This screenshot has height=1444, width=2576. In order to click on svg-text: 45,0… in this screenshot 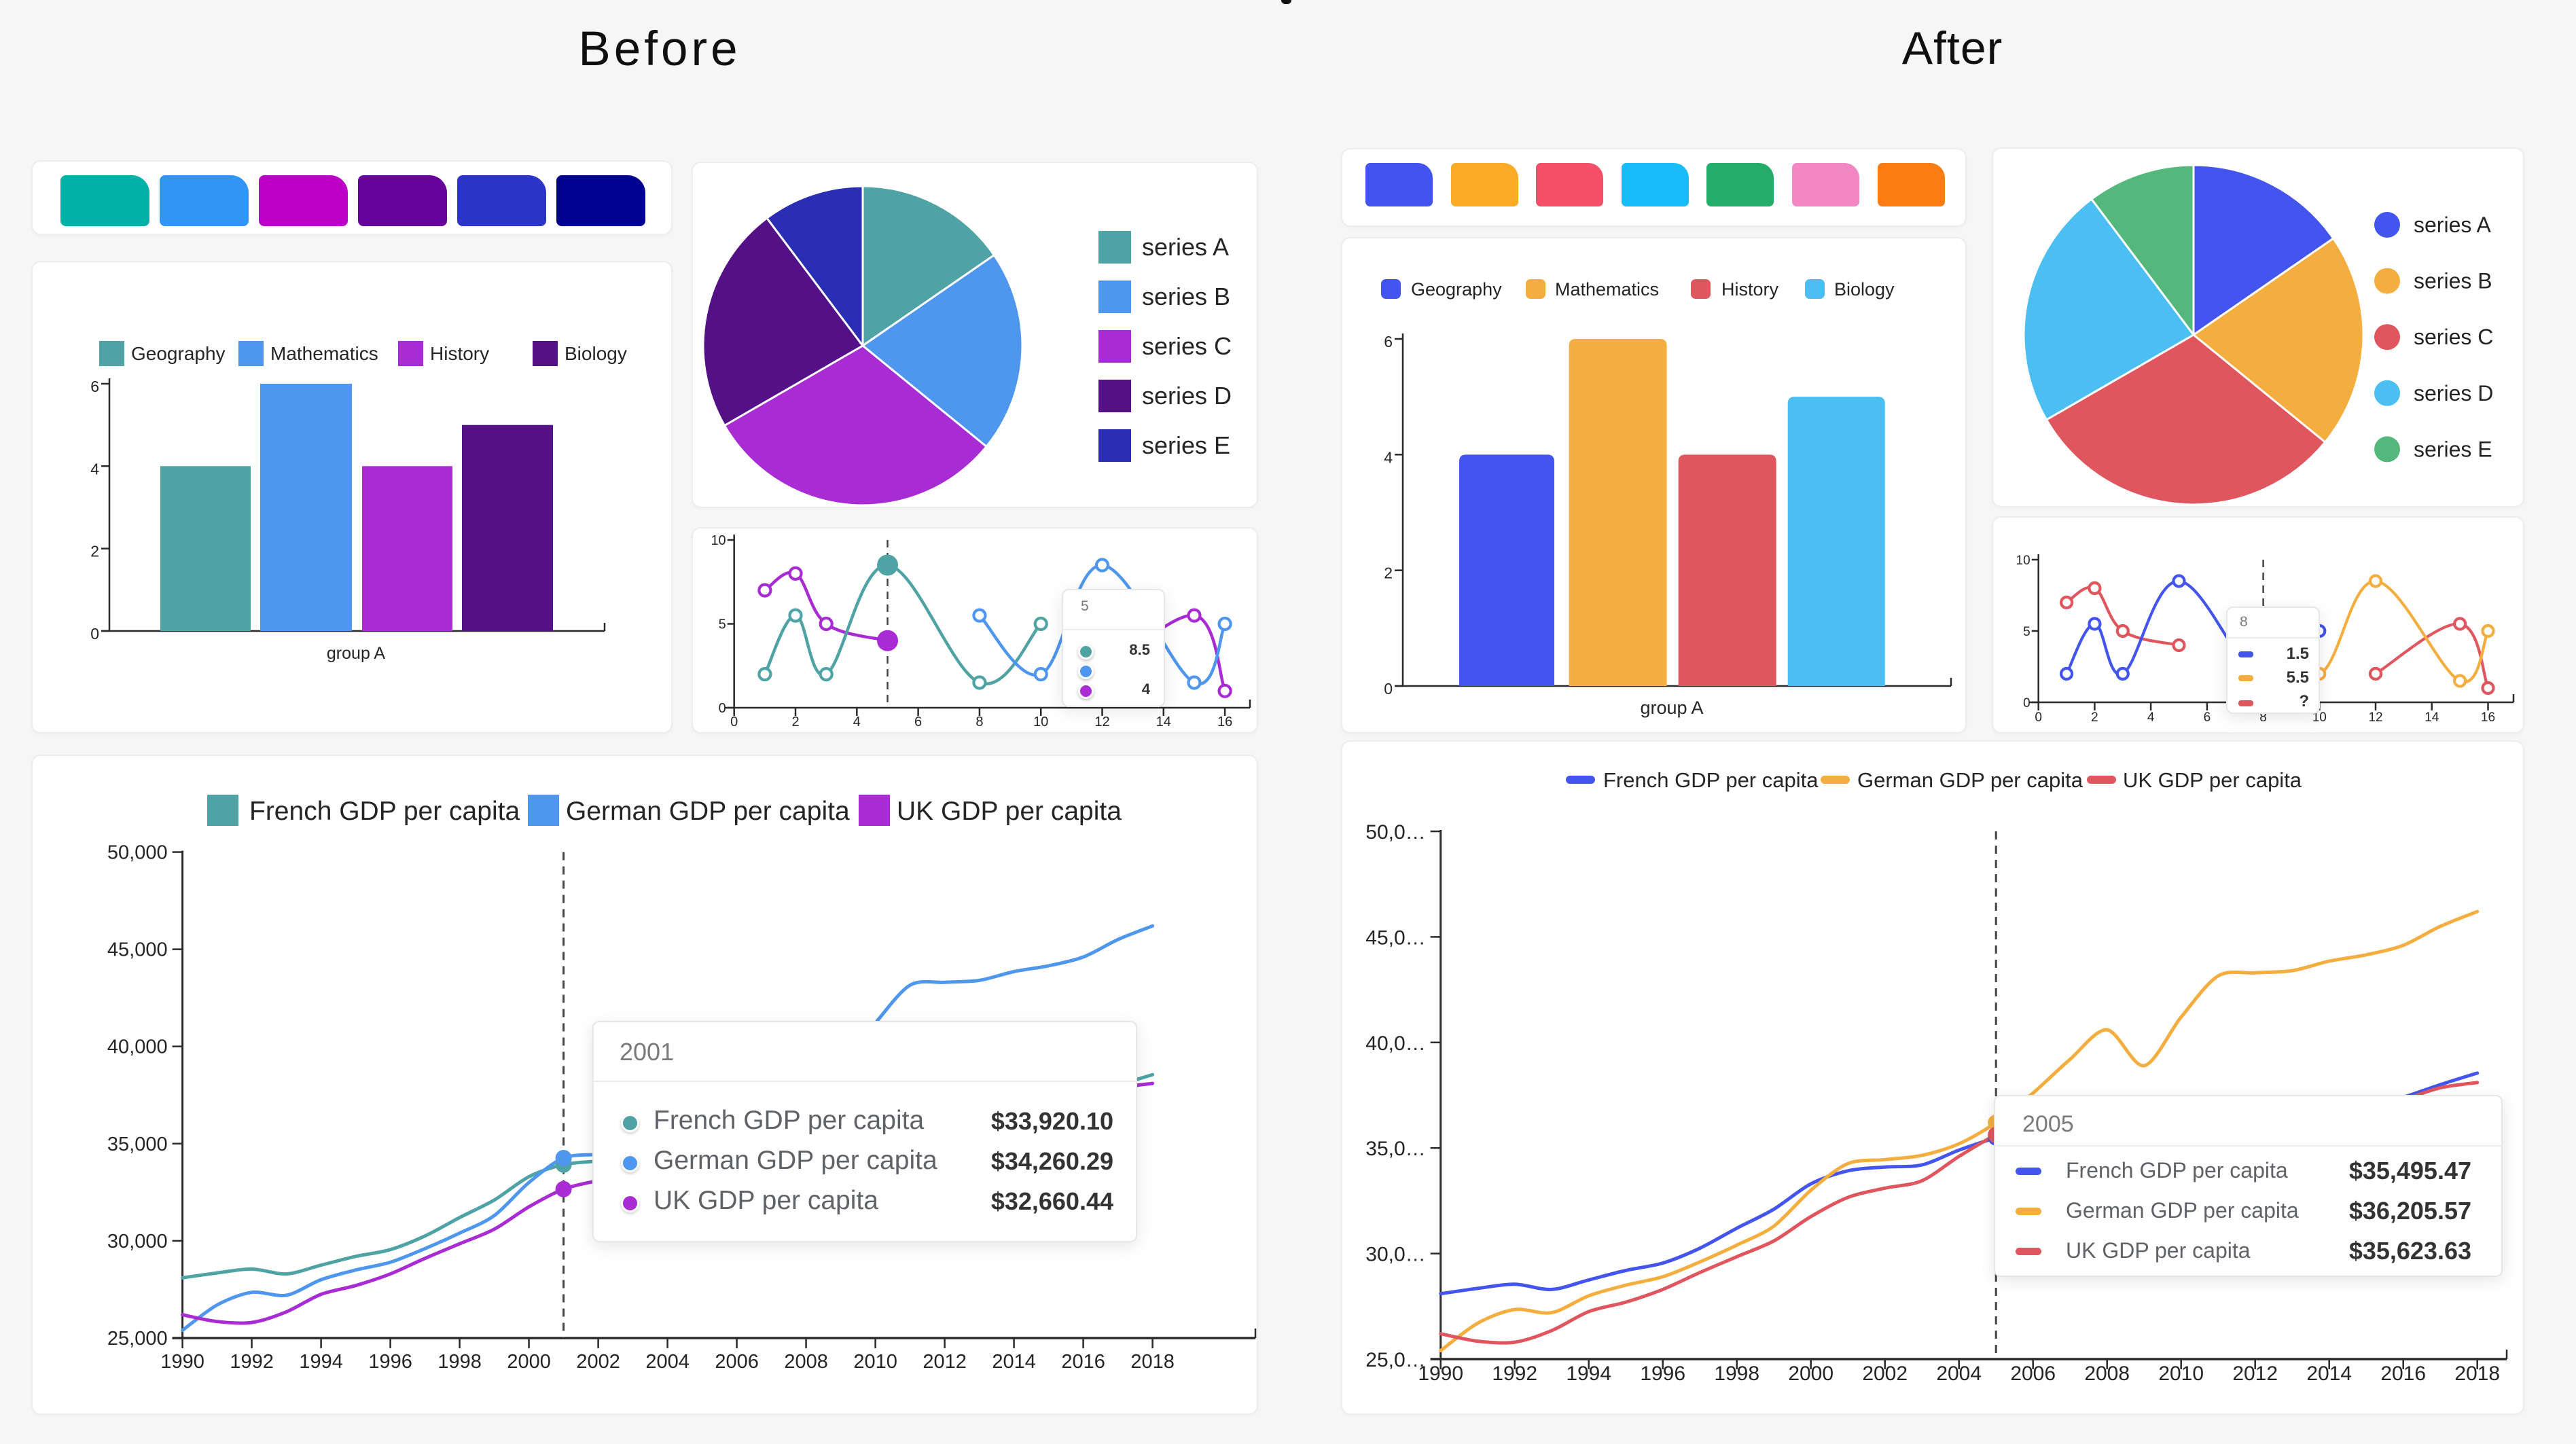, I will do `click(1395, 937)`.